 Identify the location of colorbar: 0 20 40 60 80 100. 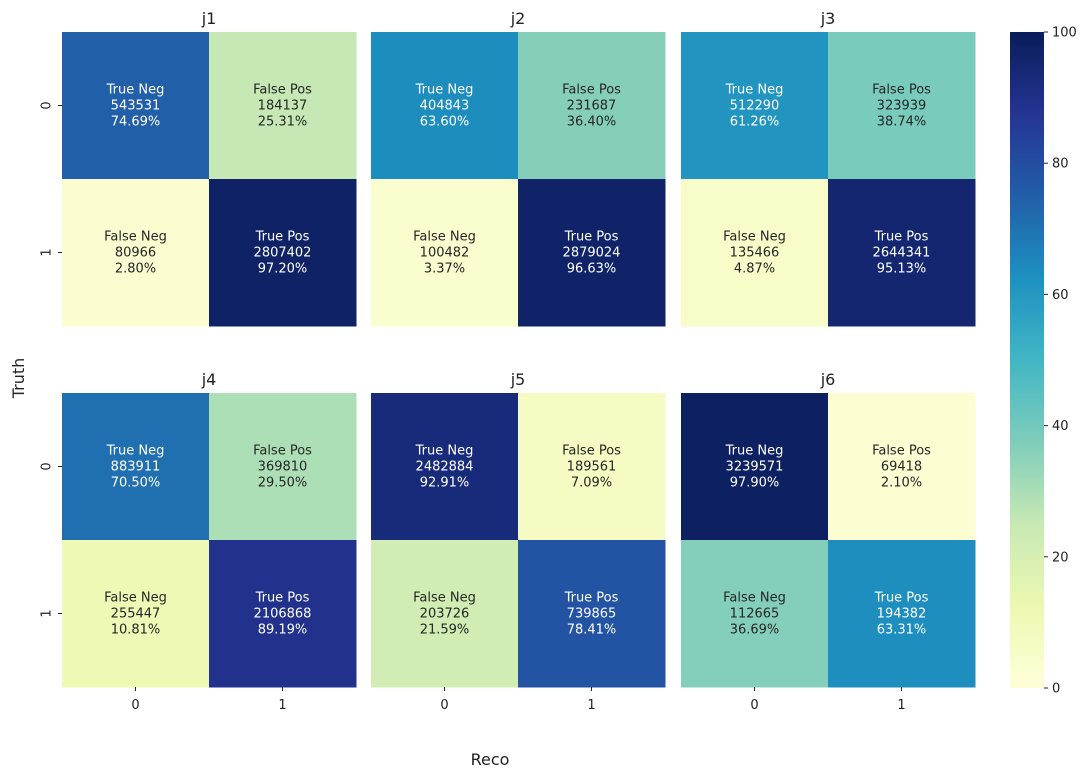
(1043, 361).